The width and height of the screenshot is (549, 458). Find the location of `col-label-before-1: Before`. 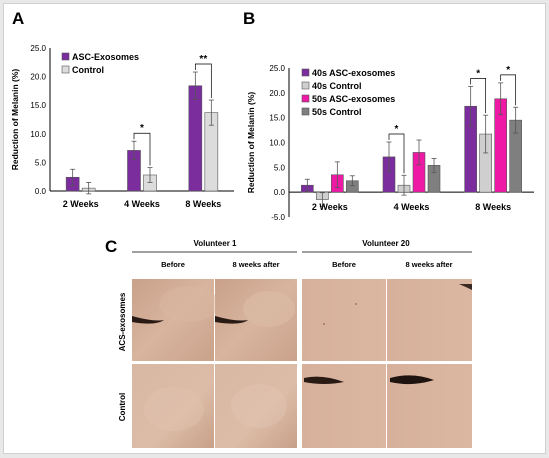

col-label-before-1: Before is located at coordinates (173, 264).